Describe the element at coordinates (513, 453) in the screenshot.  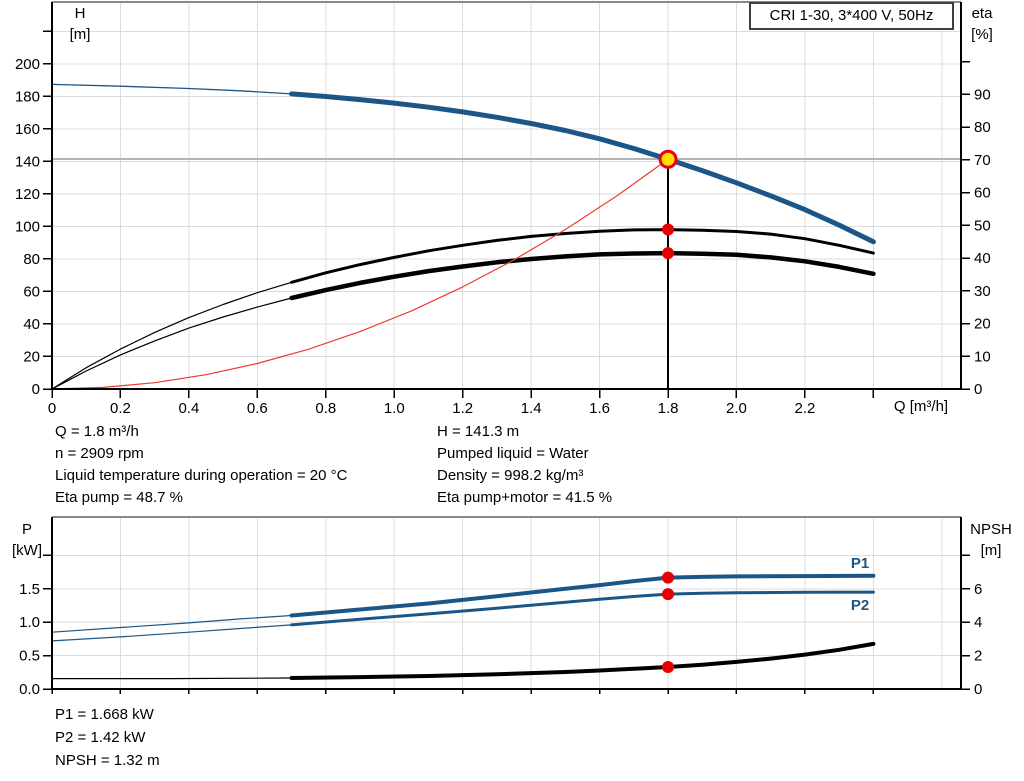
I see `info-pumped-liquid: Pumped liquid = Water` at that location.